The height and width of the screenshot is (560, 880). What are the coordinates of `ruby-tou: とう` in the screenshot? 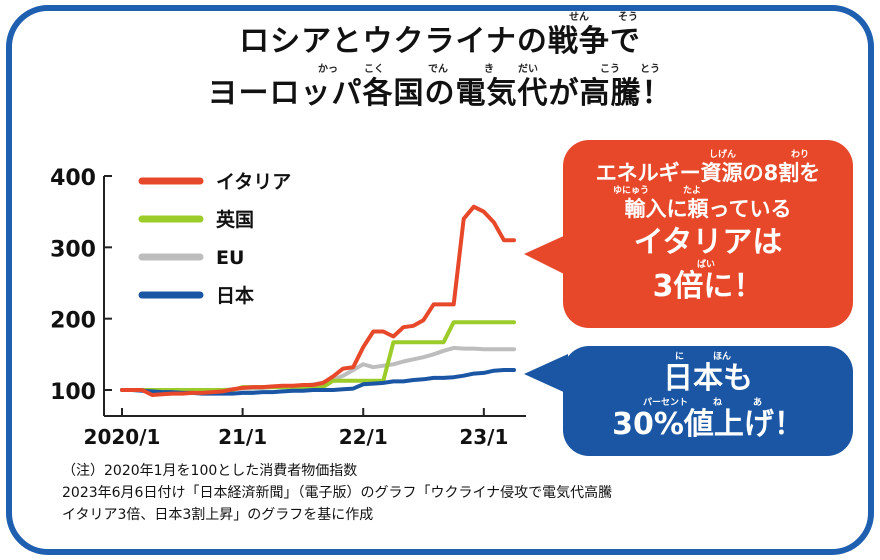 It's located at (650, 69).